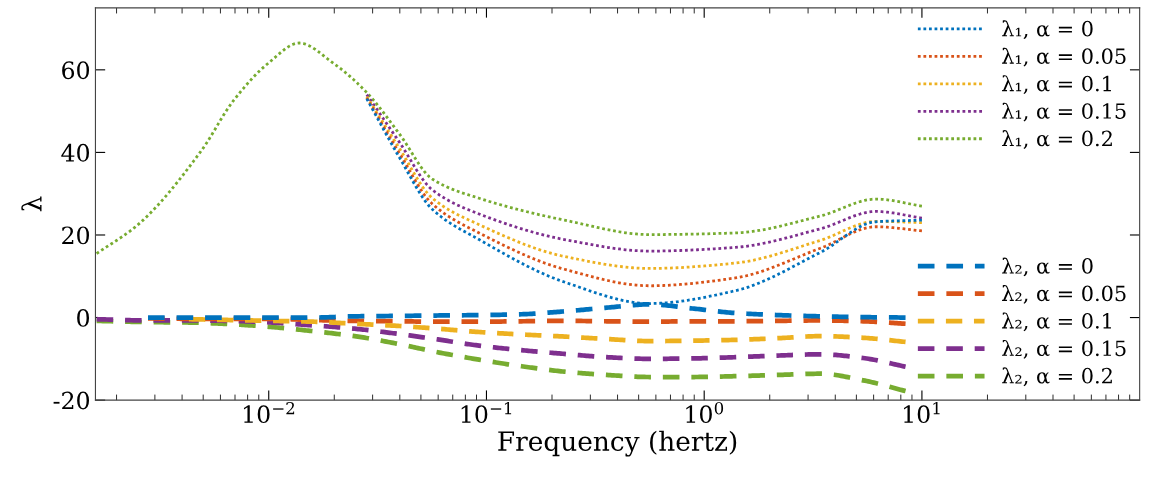 Image resolution: width=1150 pixels, height=494 pixels. What do you see at coordinates (1056, 84) in the screenshot?
I see `legend-label: λ₁, α = 0.1` at bounding box center [1056, 84].